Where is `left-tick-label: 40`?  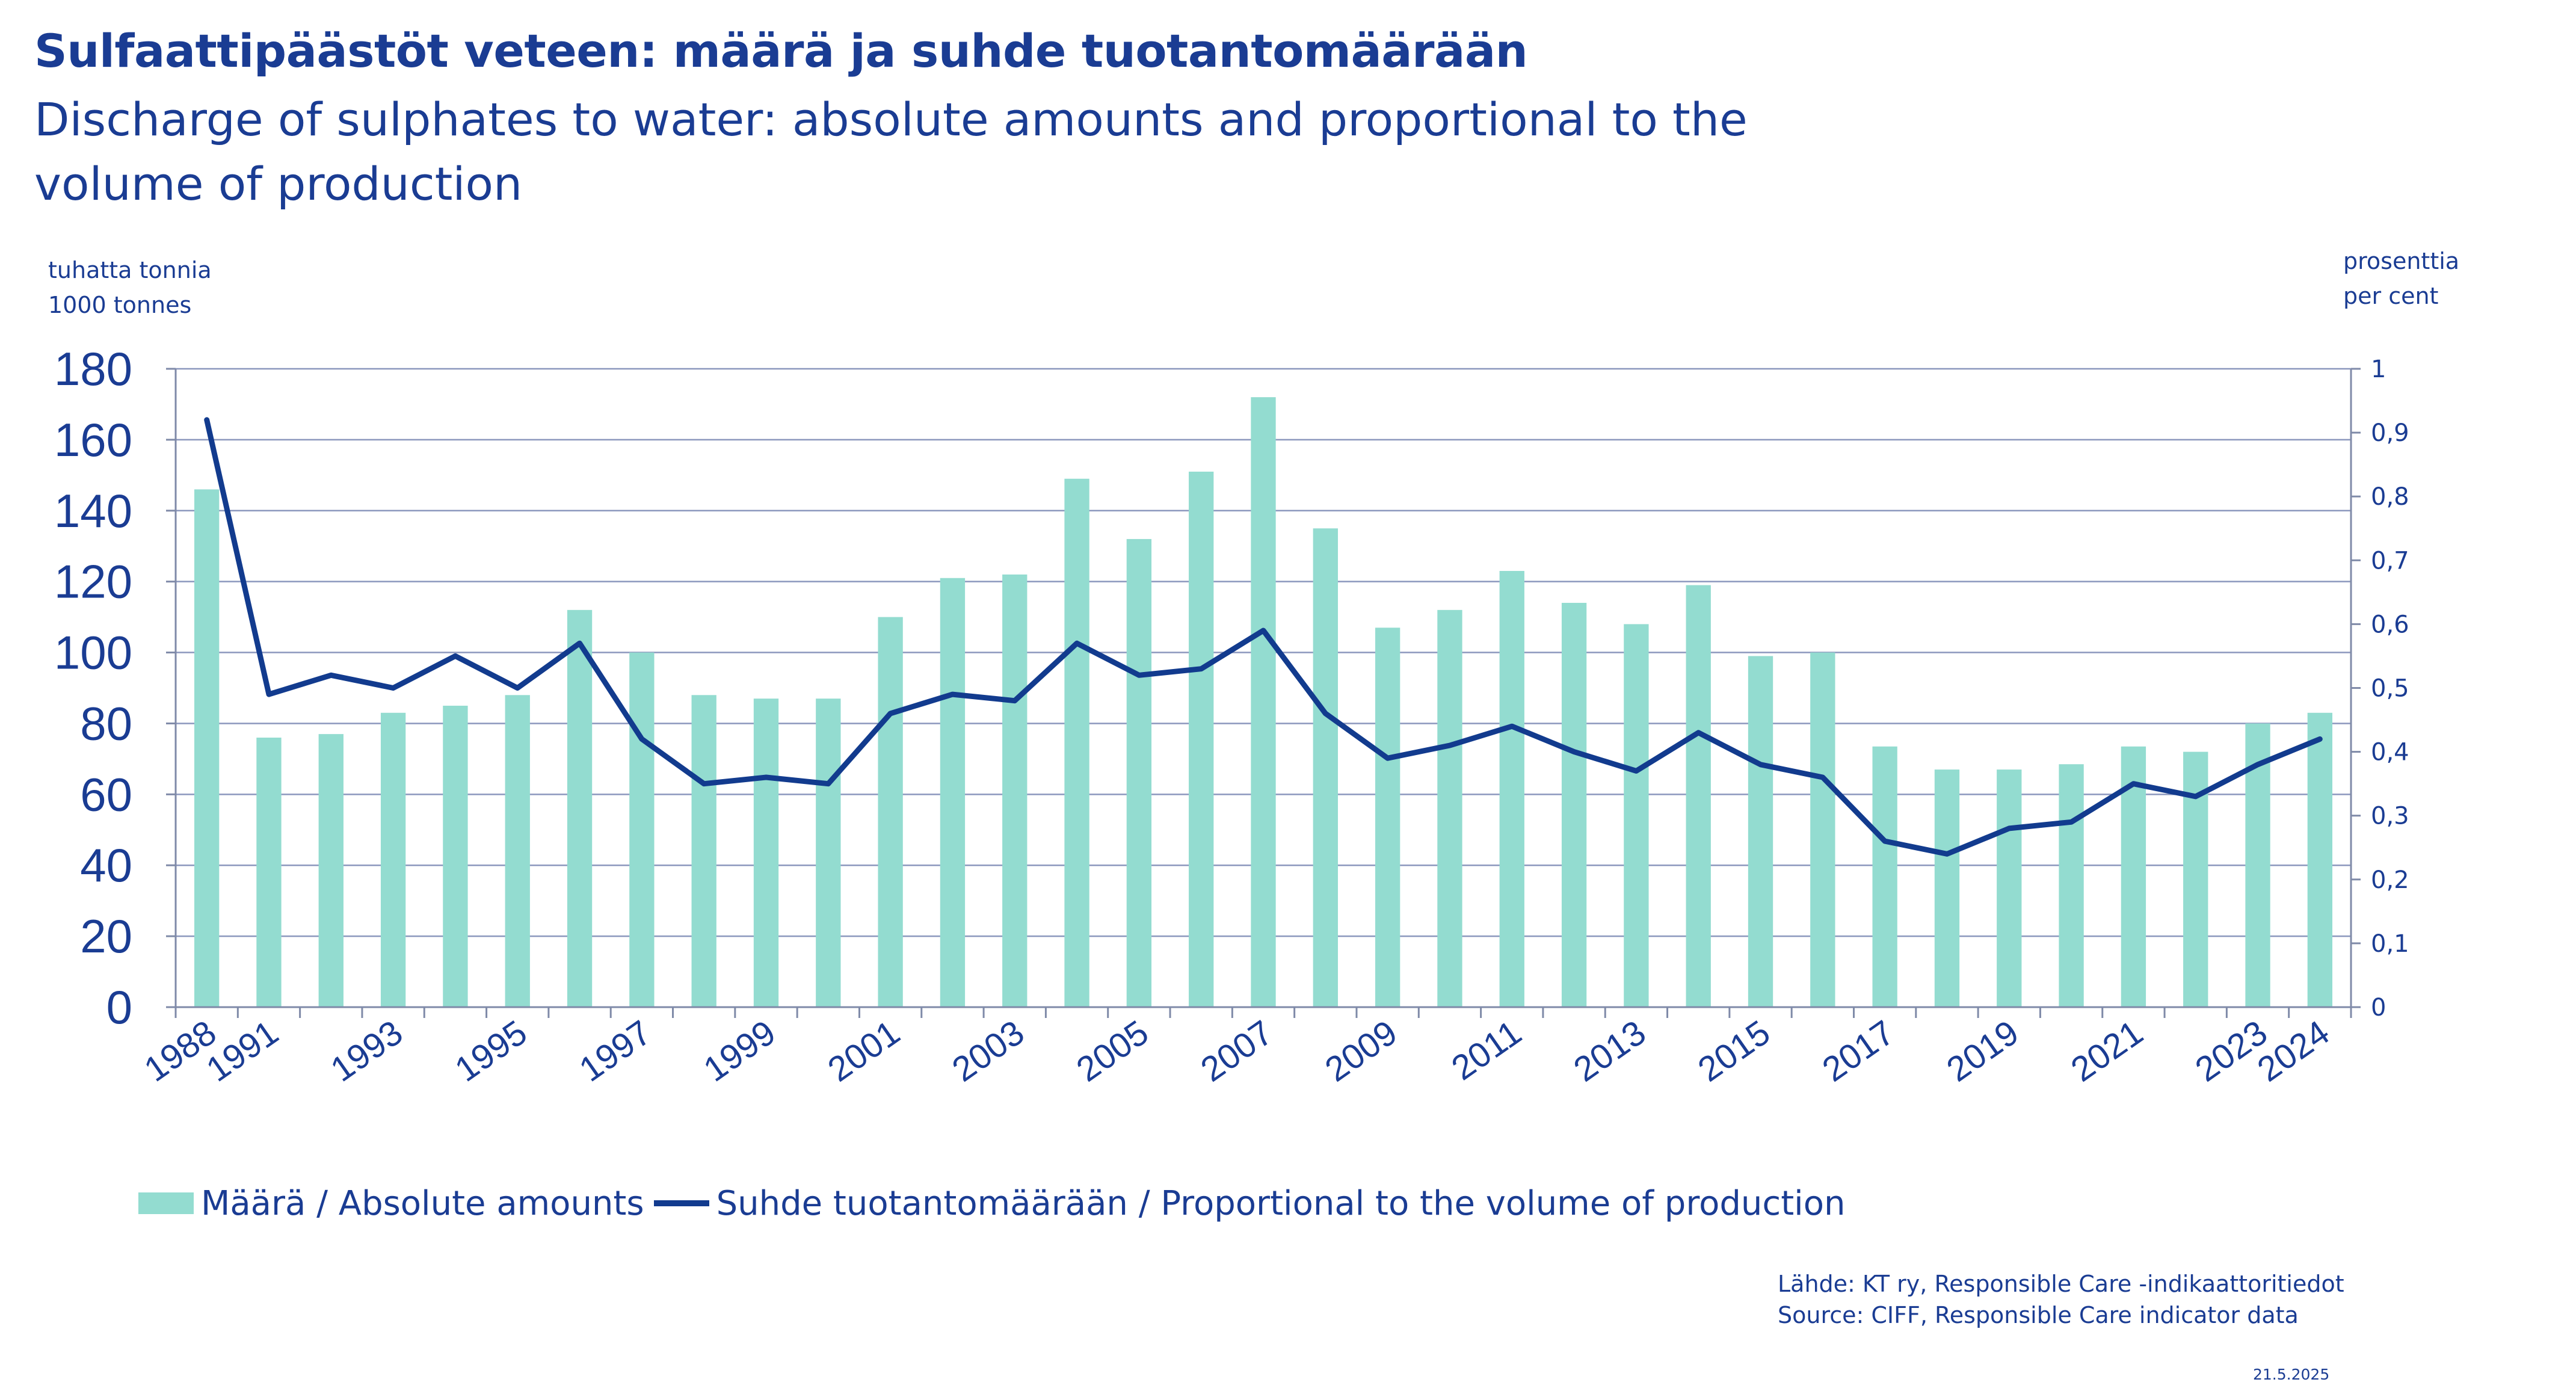 left-tick-label: 40 is located at coordinates (106, 866).